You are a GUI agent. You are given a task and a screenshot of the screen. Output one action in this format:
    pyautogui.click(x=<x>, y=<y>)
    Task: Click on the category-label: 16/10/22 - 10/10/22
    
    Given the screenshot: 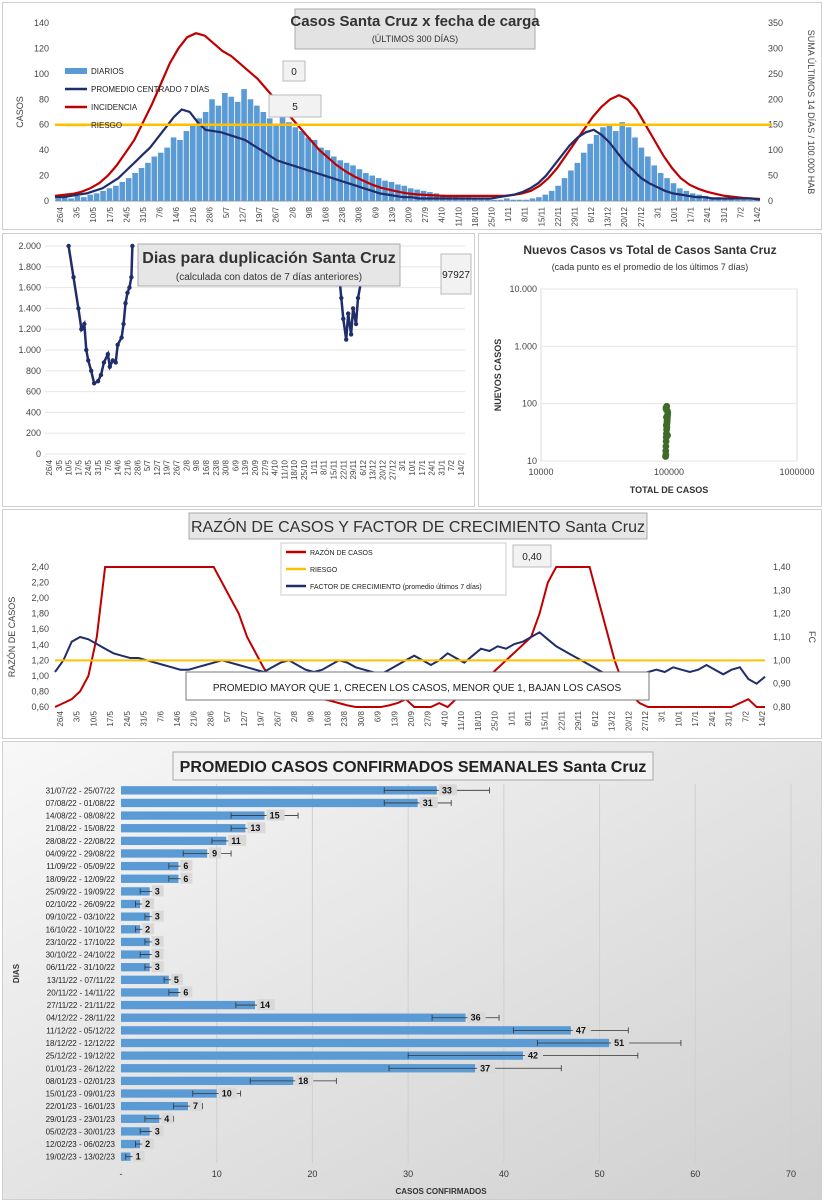 What is the action you would take?
    pyautogui.click(x=81, y=929)
    